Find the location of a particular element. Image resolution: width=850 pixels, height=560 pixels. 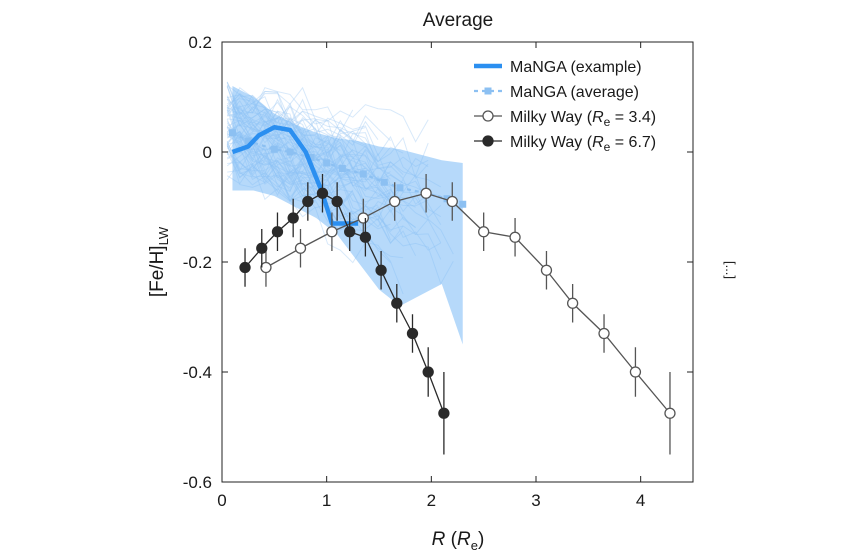

legend-label-manga_average: MaNGA (average) is located at coordinates (574, 92).